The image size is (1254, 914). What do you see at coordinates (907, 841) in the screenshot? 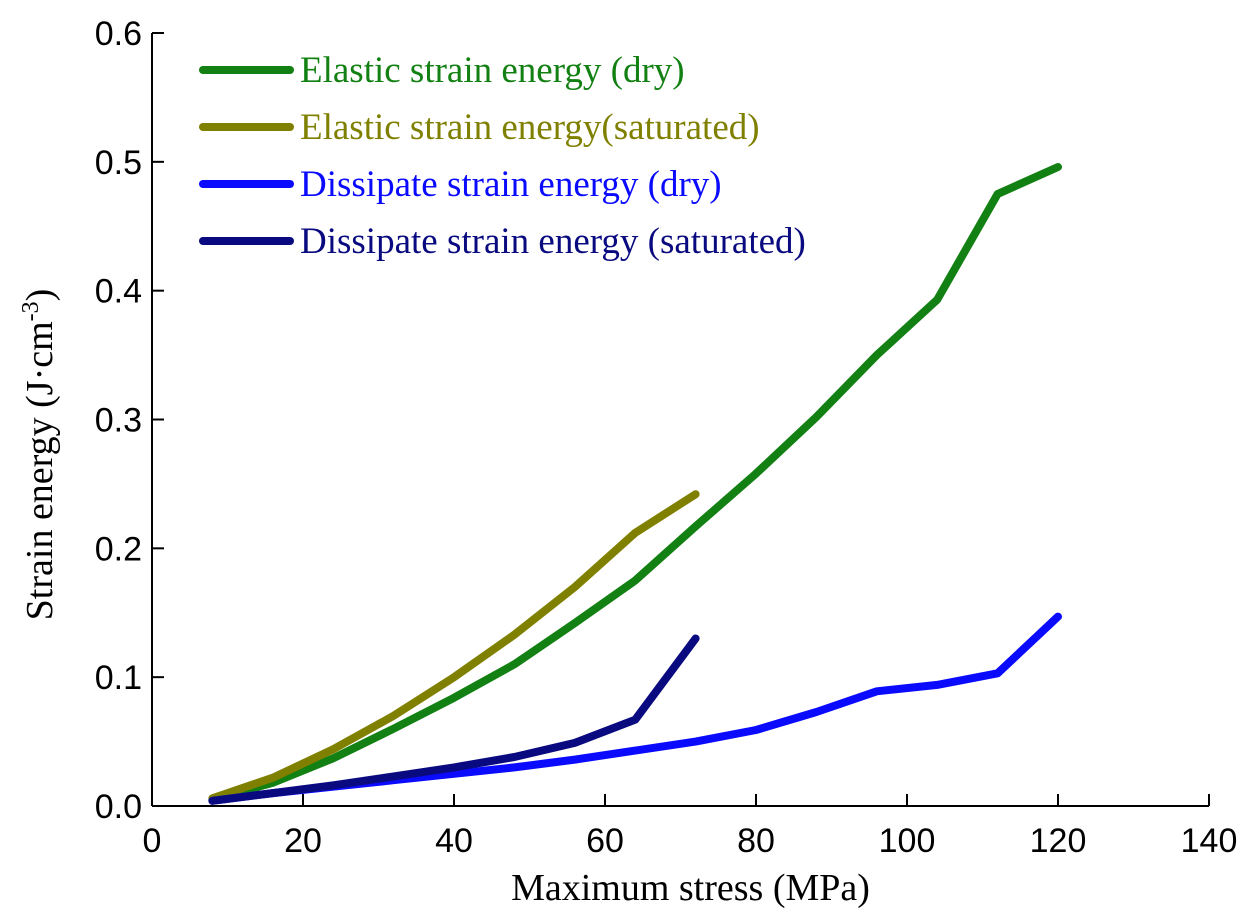
I see `x-tick-label: 100` at bounding box center [907, 841].